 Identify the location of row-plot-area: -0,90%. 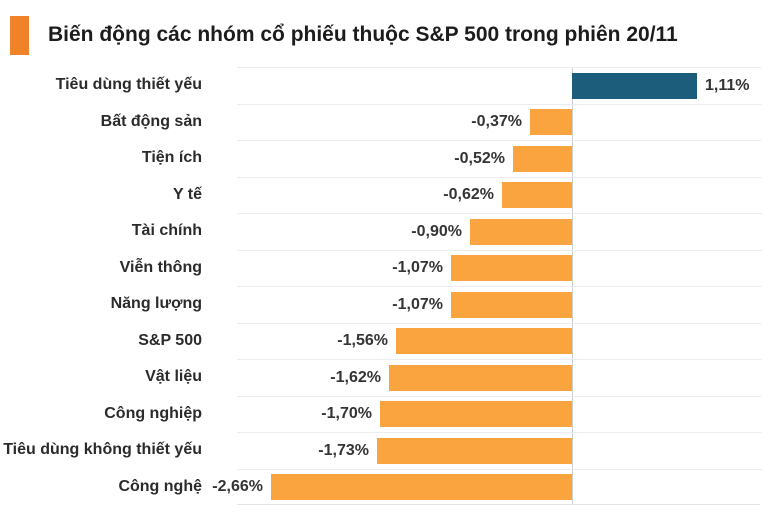
(499, 231).